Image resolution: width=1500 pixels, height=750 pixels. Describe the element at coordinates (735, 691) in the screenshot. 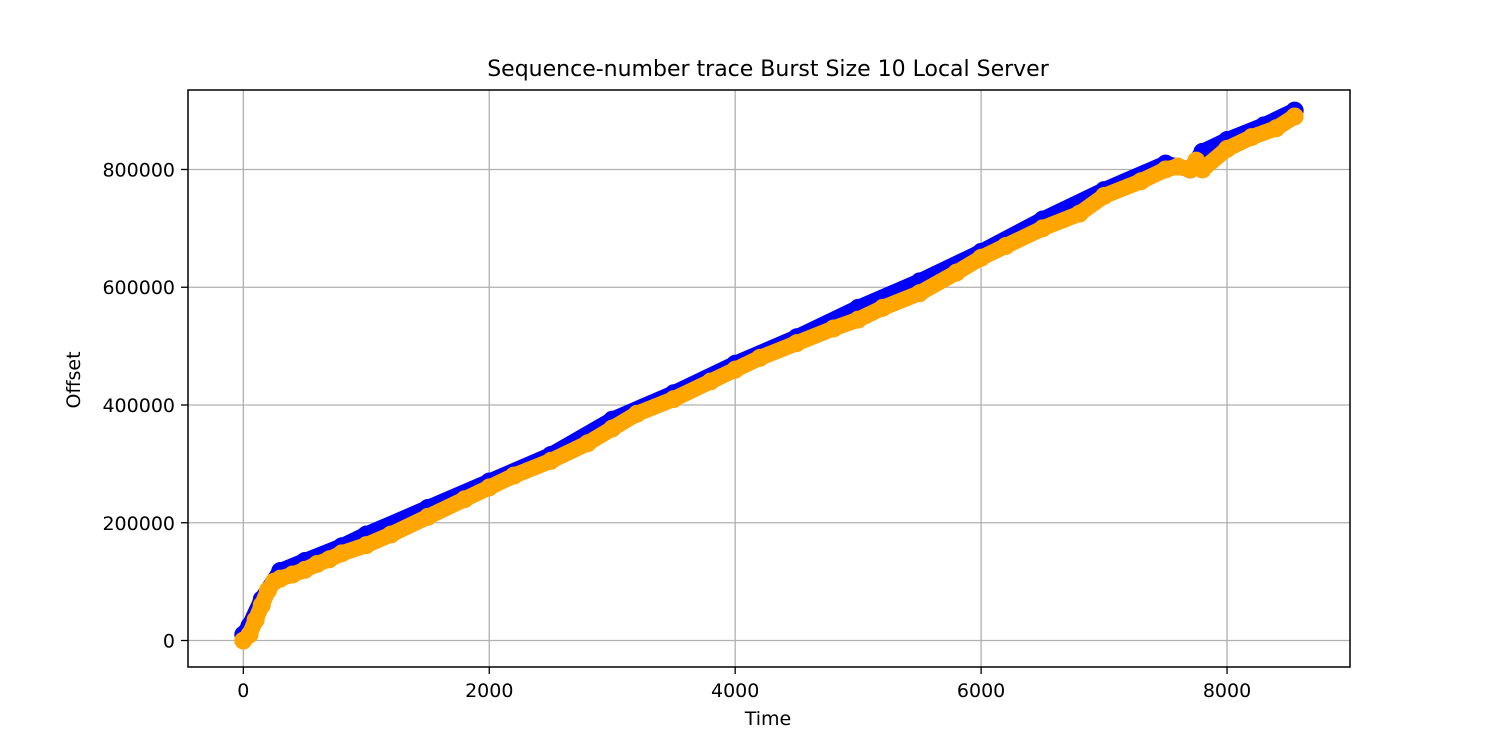

I see `x-tick-label: 4000` at that location.